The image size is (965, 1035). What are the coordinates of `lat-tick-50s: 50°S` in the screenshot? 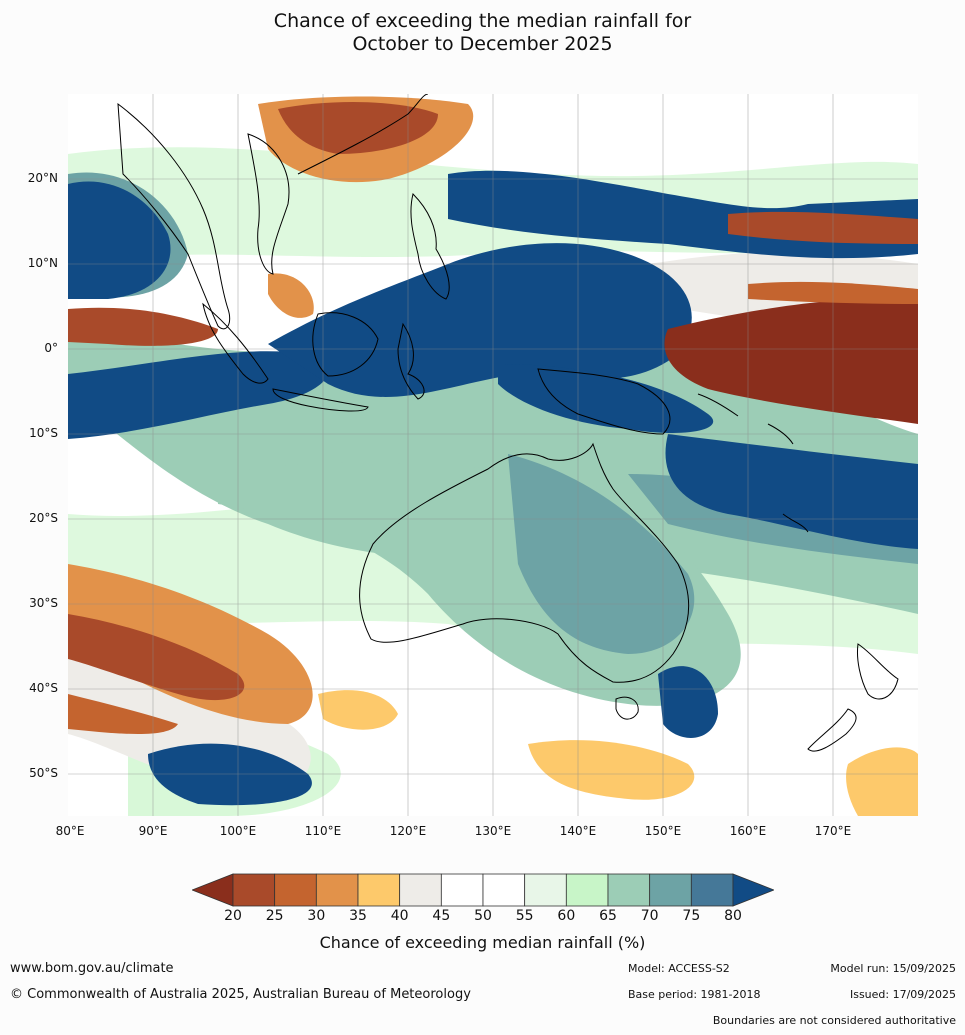 It's located at (43, 773).